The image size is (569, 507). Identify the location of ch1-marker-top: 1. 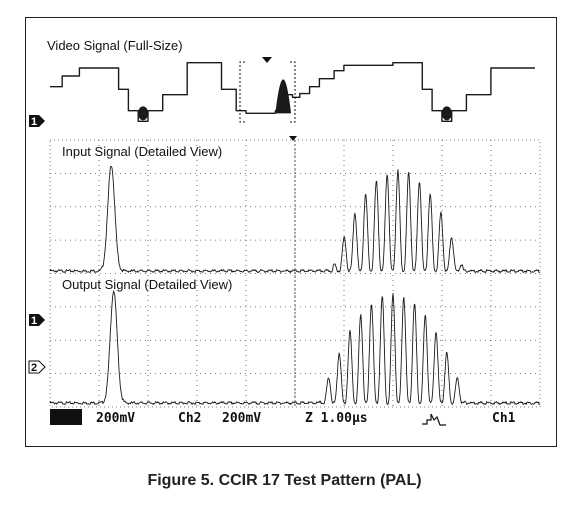
(37, 121).